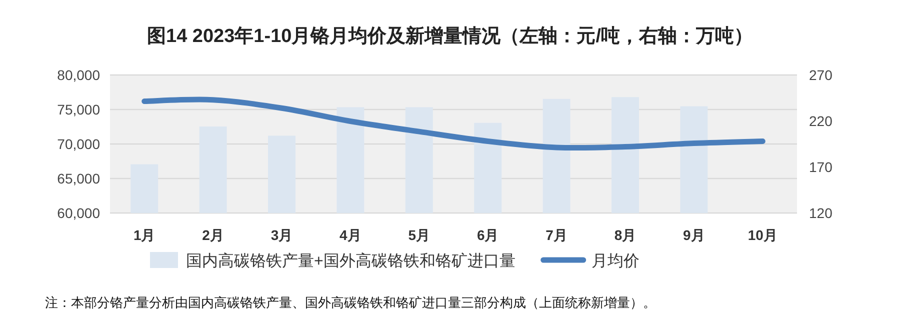  I want to click on legend-label: 国内高碳铬铁产量+国外高碳铬铁和铬矿进口量, so click(351, 261).